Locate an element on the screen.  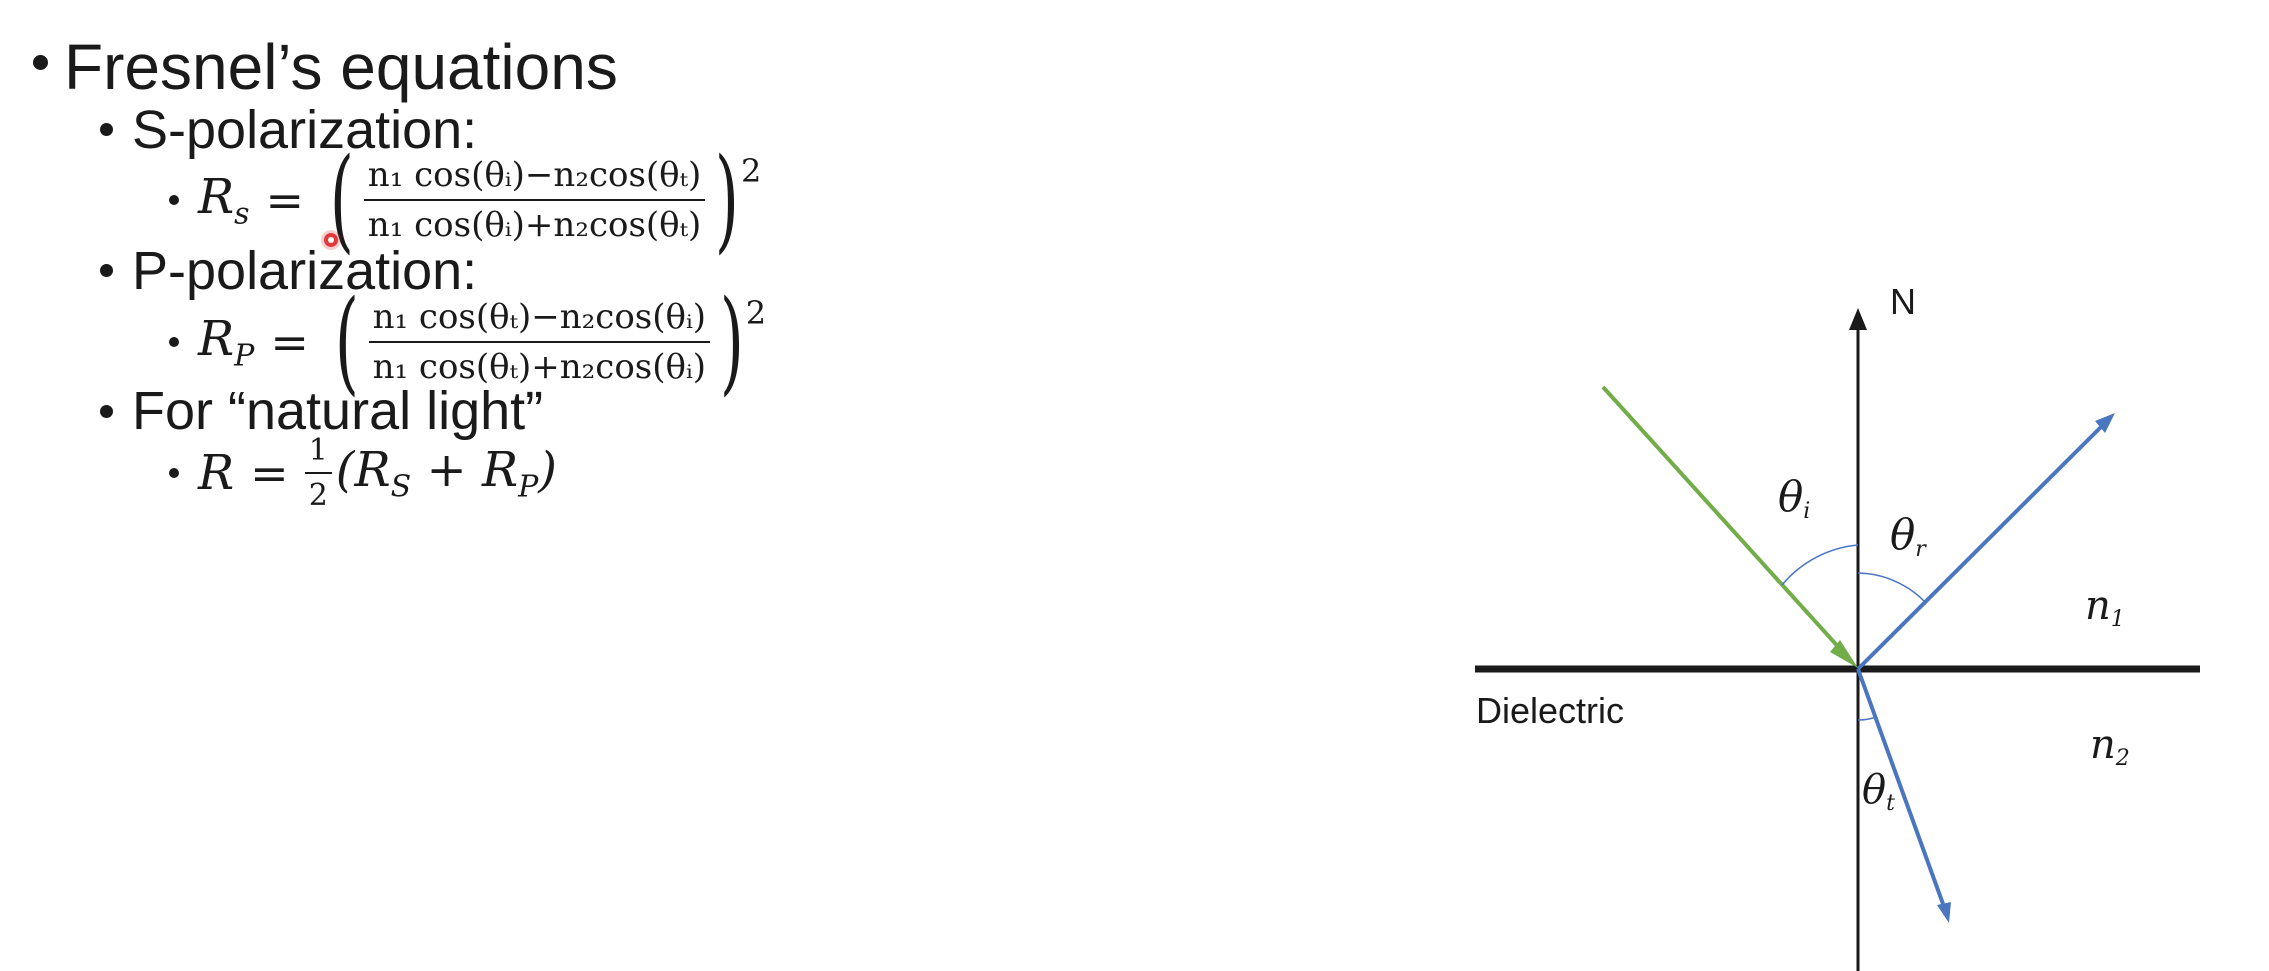
n1-label: n1 is located at coordinates (2105, 607).